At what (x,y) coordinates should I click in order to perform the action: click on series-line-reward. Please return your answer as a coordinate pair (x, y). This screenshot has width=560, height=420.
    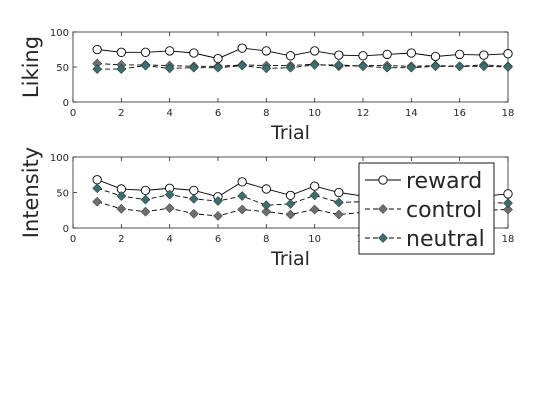
    Looking at the image, I should click on (303, 53).